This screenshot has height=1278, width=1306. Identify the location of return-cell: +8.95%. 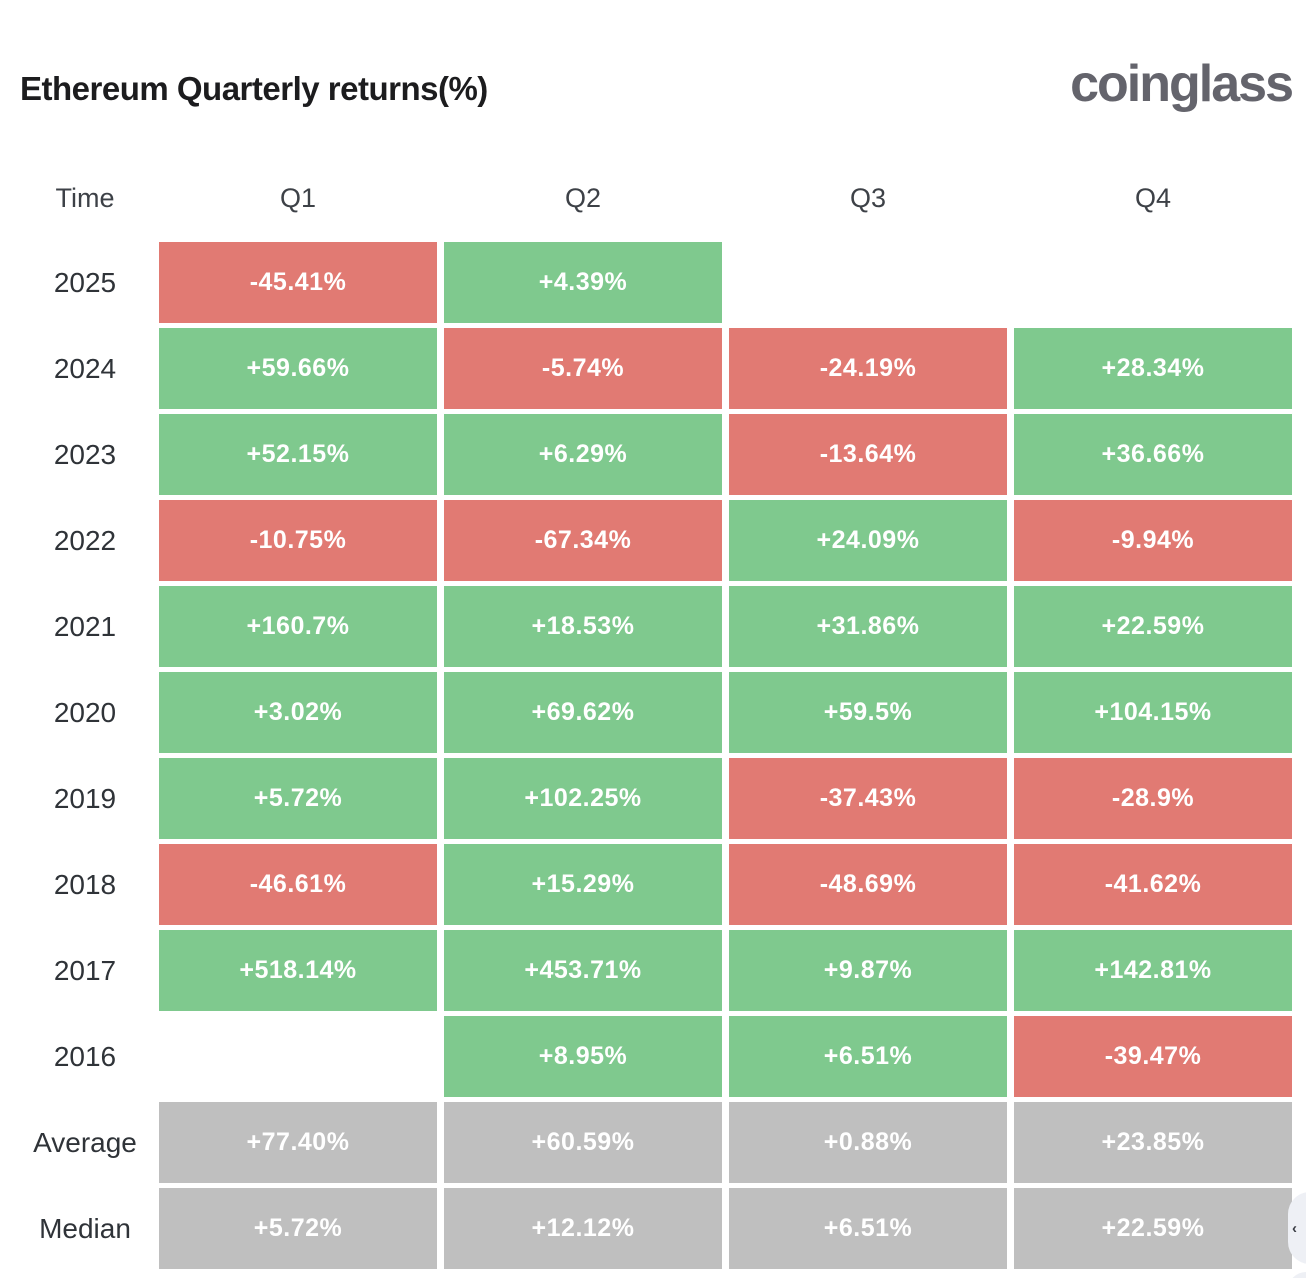
(583, 1056).